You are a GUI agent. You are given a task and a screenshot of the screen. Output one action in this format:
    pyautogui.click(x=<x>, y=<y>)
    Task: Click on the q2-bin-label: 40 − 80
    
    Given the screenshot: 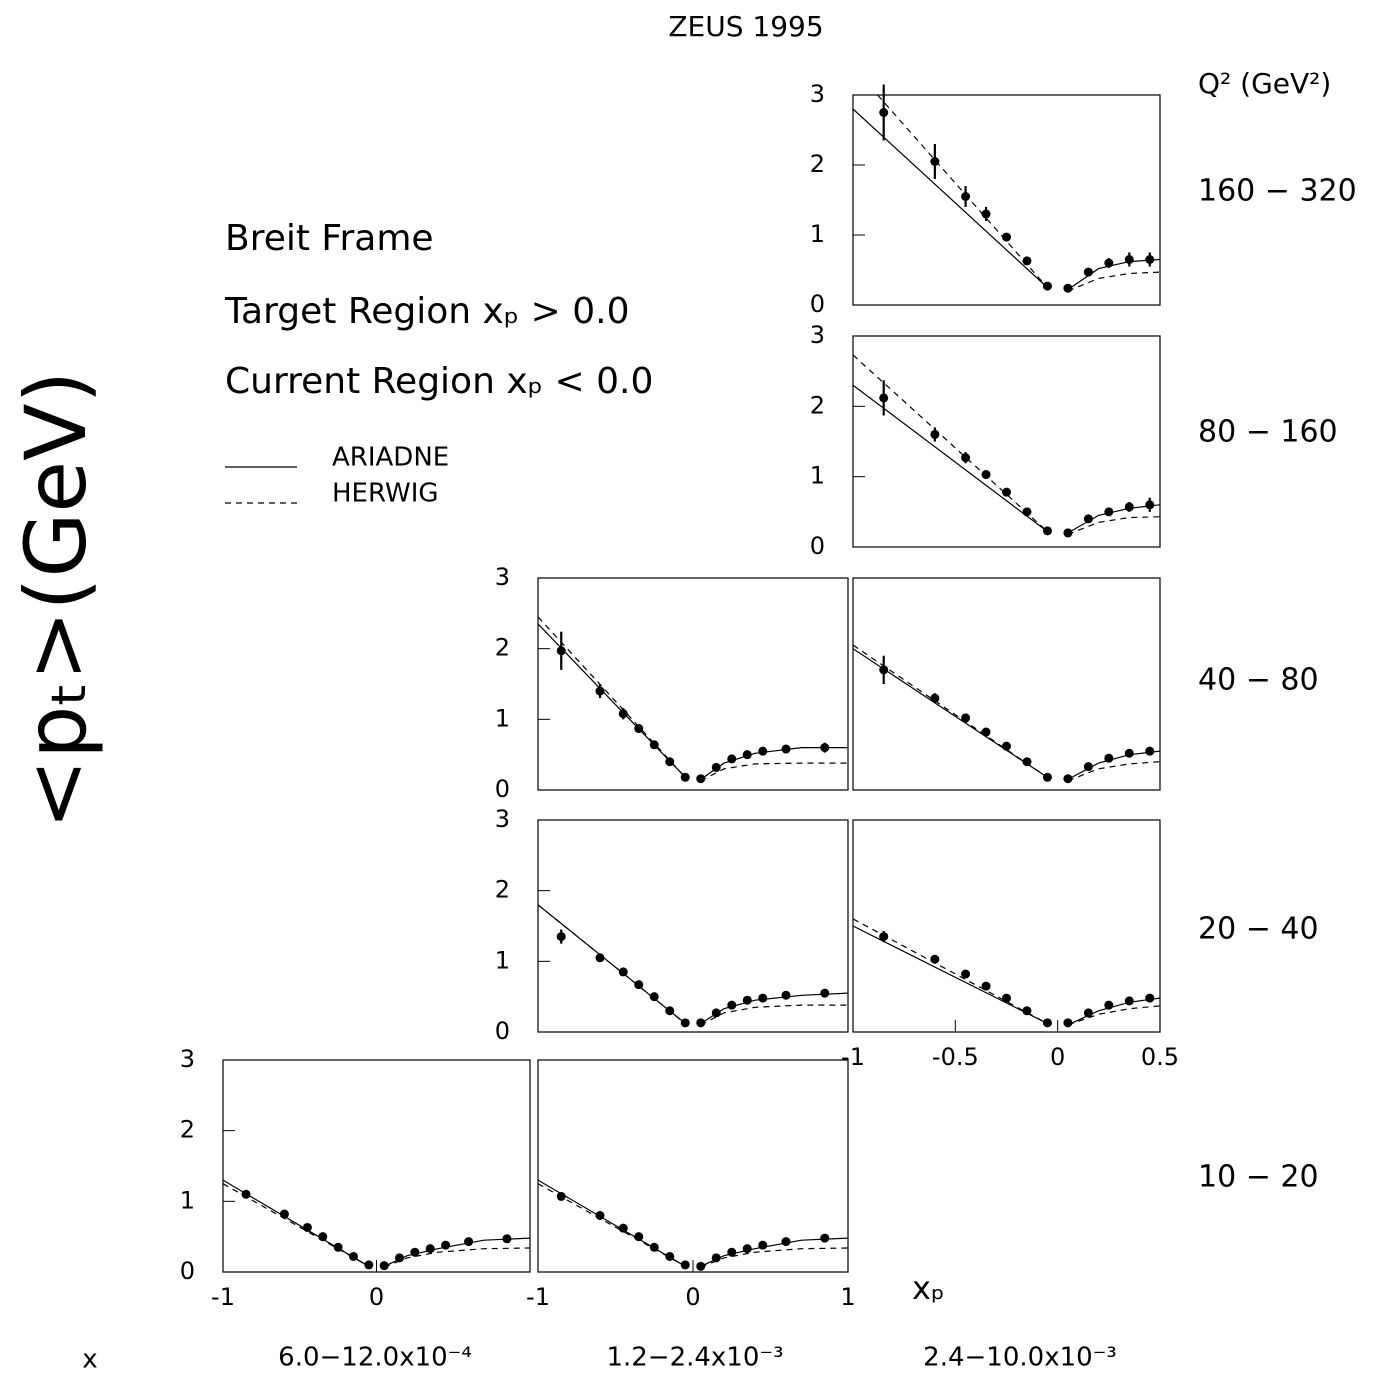 What is the action you would take?
    pyautogui.click(x=1258, y=680)
    